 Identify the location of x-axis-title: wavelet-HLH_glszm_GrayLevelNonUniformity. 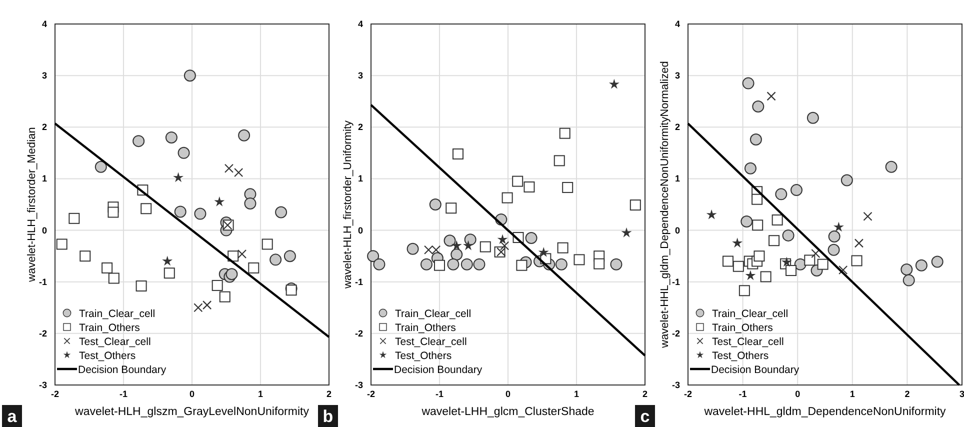
(192, 412).